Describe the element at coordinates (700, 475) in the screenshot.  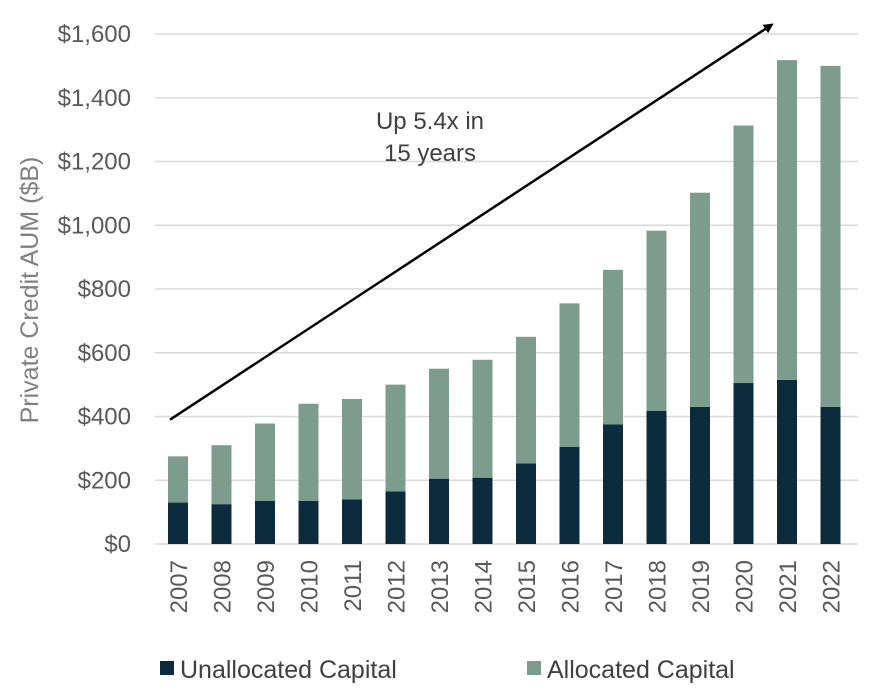
I see `bar-unallocated-2019` at that location.